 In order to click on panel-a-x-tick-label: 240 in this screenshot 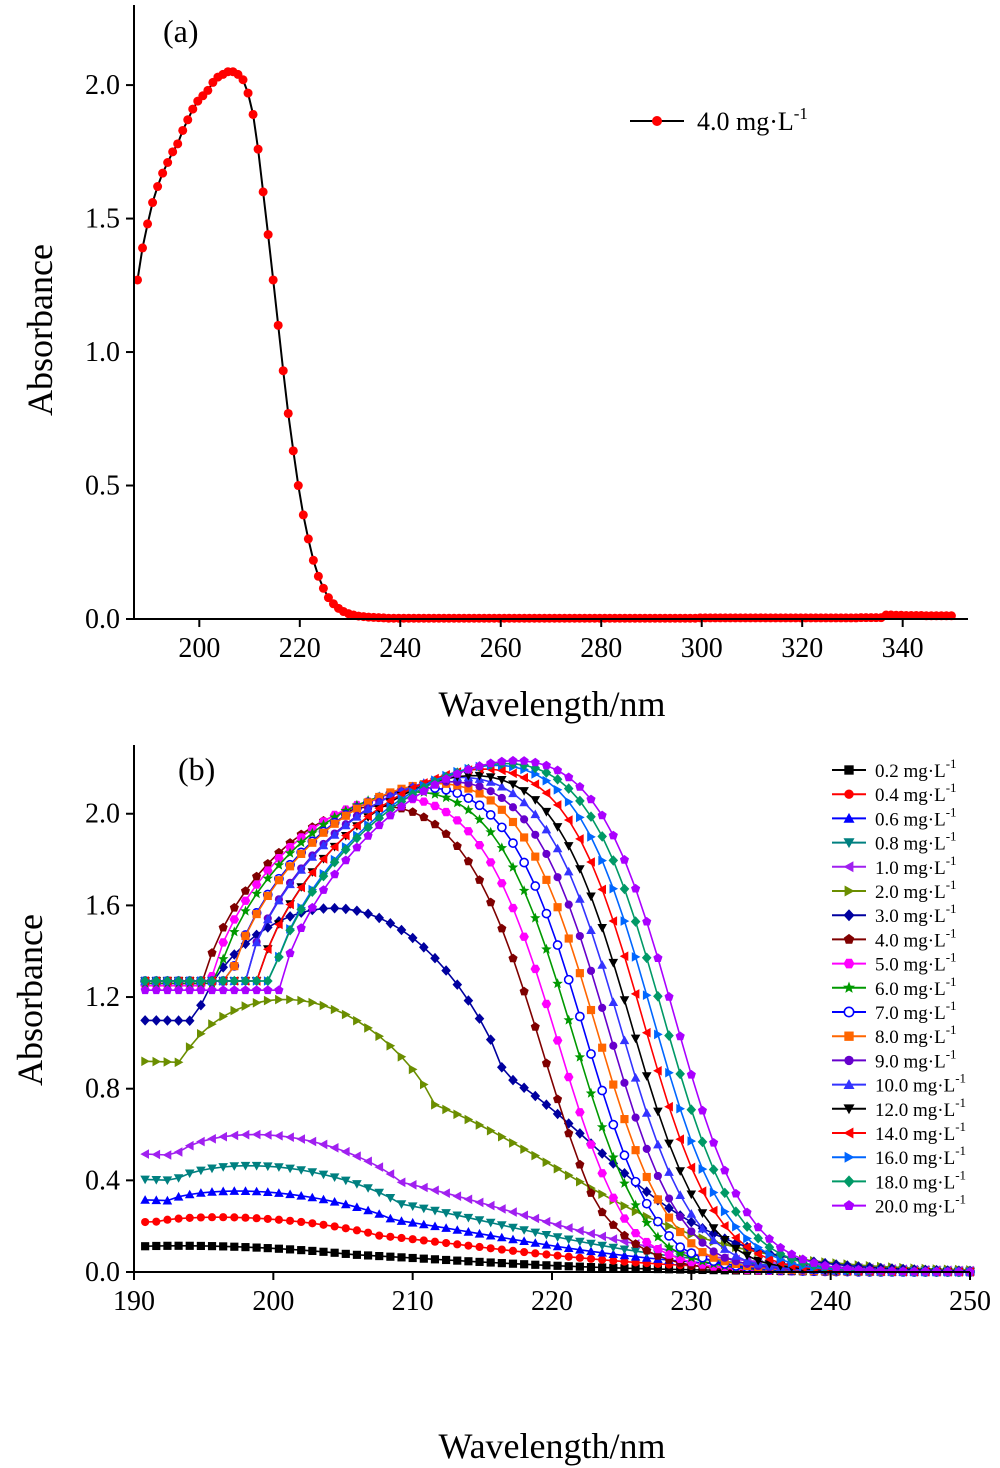, I will do `click(400, 648)`.